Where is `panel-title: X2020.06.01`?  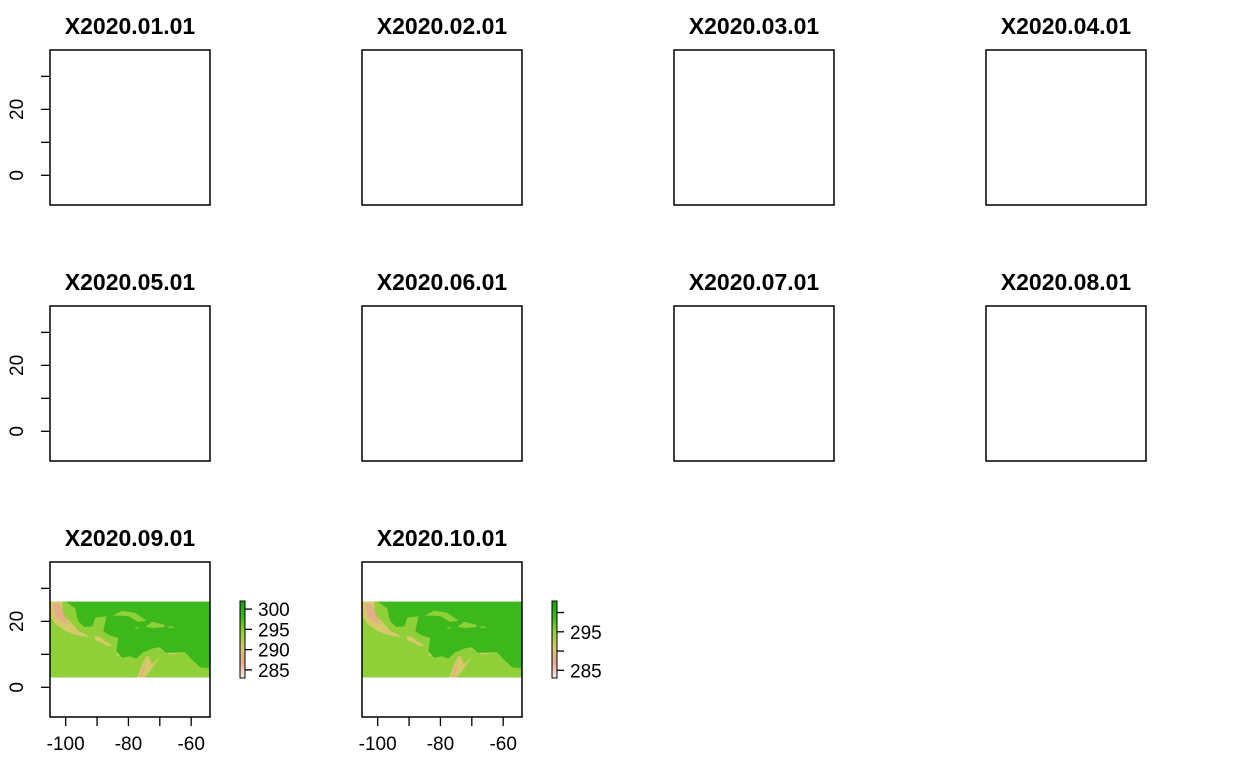
panel-title: X2020.06.01 is located at coordinates (442, 282).